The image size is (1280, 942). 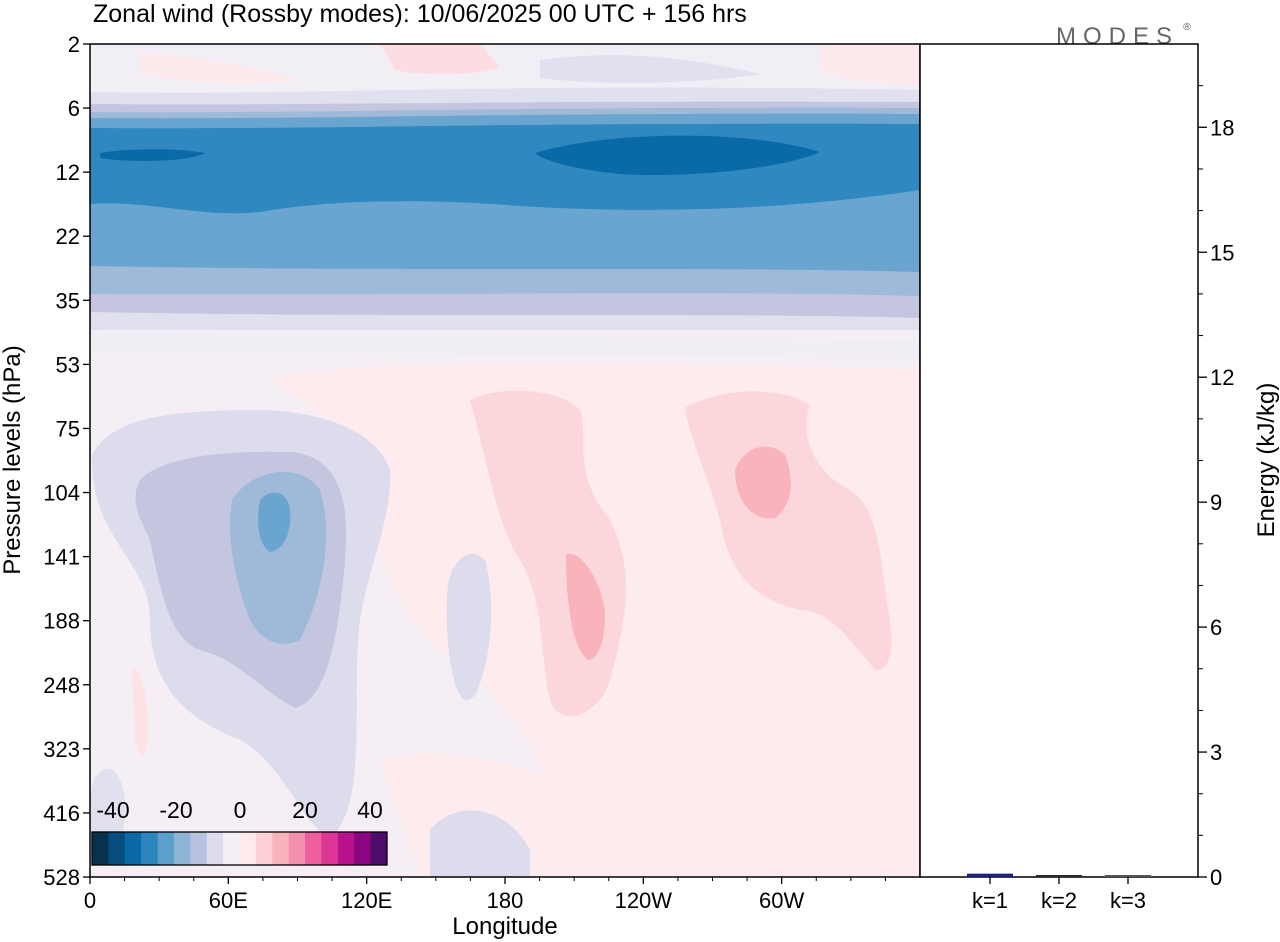 What do you see at coordinates (763, 482) in the screenshot?
I see `contour-positive-pacific-2-core` at bounding box center [763, 482].